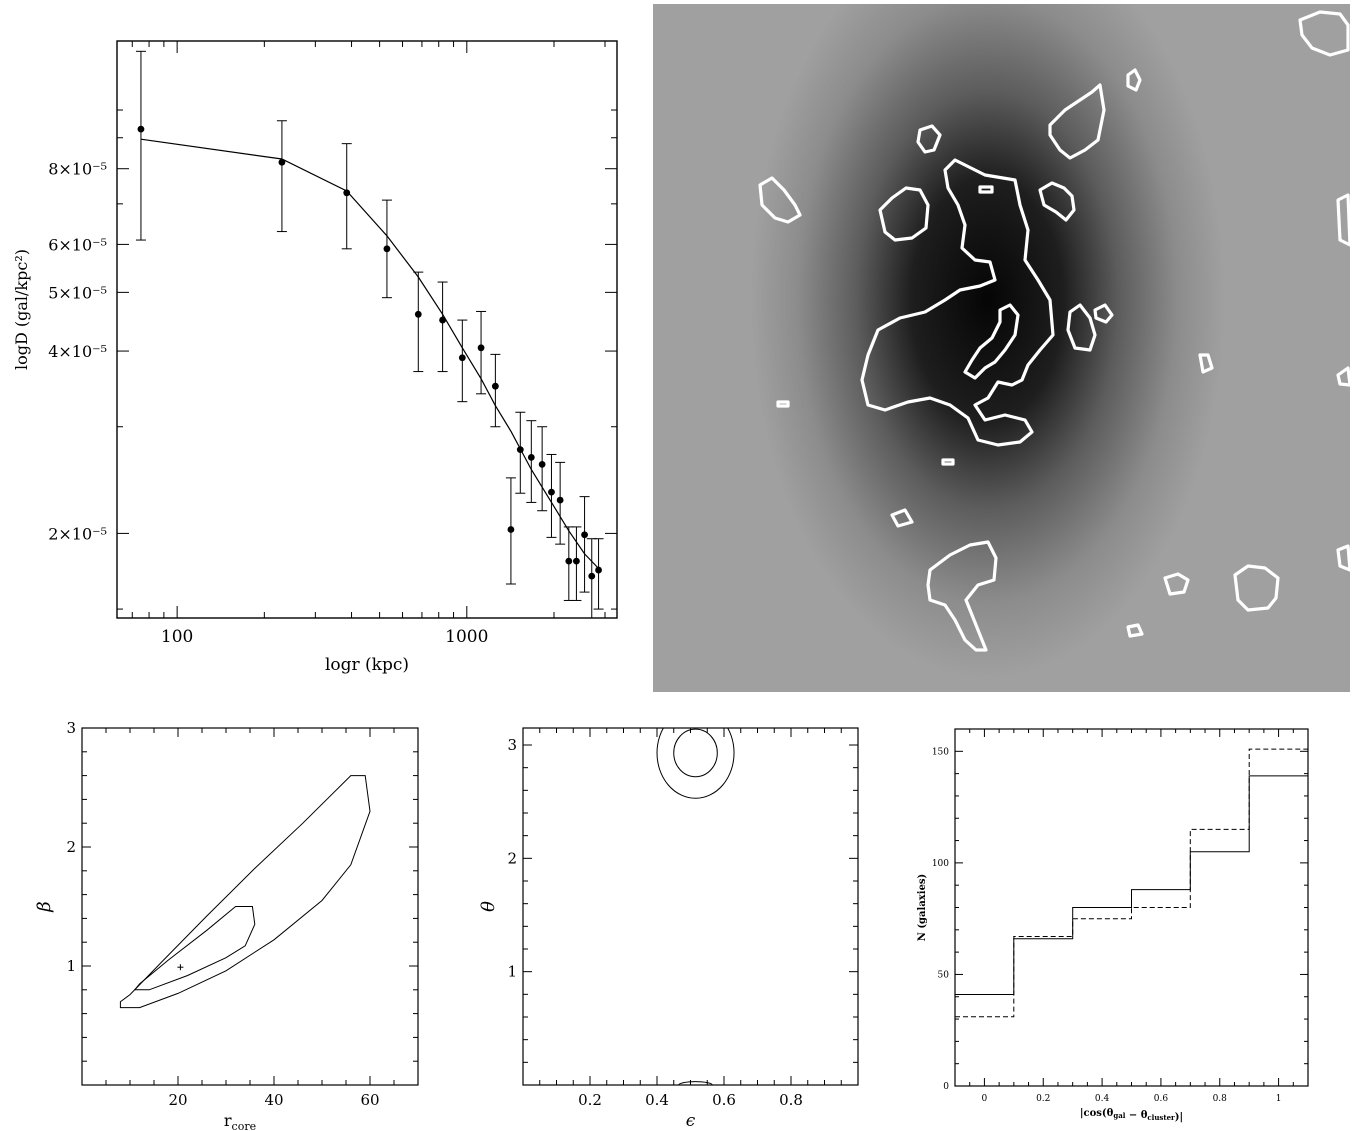 Image resolution: width=1355 pixels, height=1131 pixels. What do you see at coordinates (77, 169) in the screenshot?
I see `y-tick-label: 8×10⁻⁵` at bounding box center [77, 169].